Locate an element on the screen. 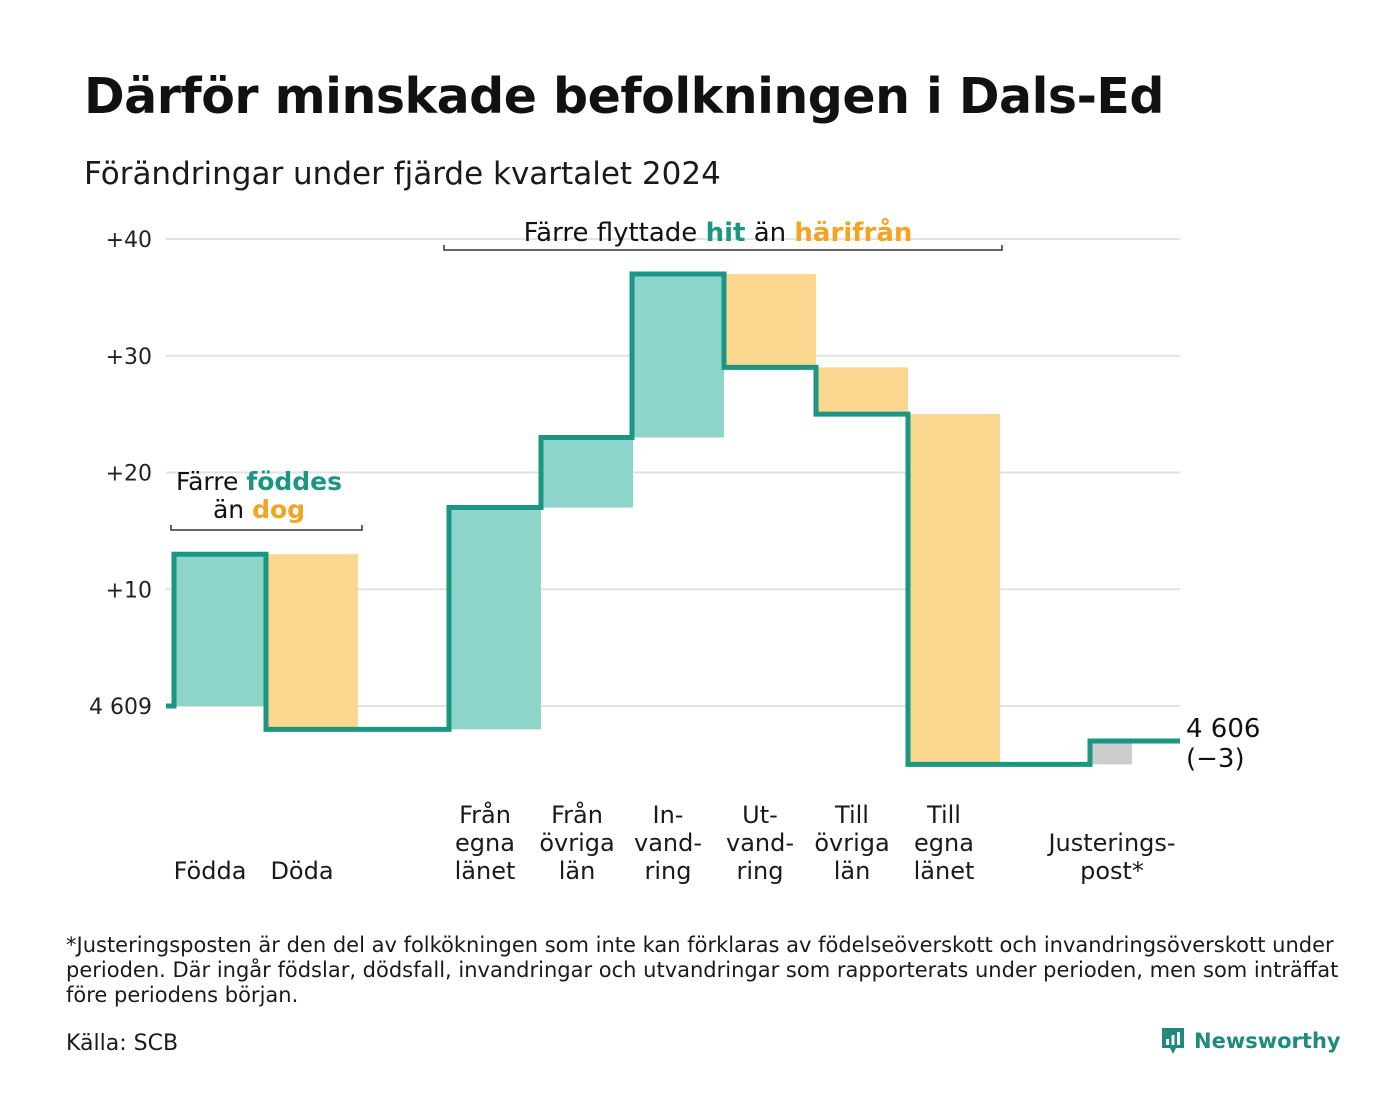 The width and height of the screenshot is (1400, 1120). chart-subtitle: Förändringar under fjärde kvartalet 2024 is located at coordinates (402, 174).